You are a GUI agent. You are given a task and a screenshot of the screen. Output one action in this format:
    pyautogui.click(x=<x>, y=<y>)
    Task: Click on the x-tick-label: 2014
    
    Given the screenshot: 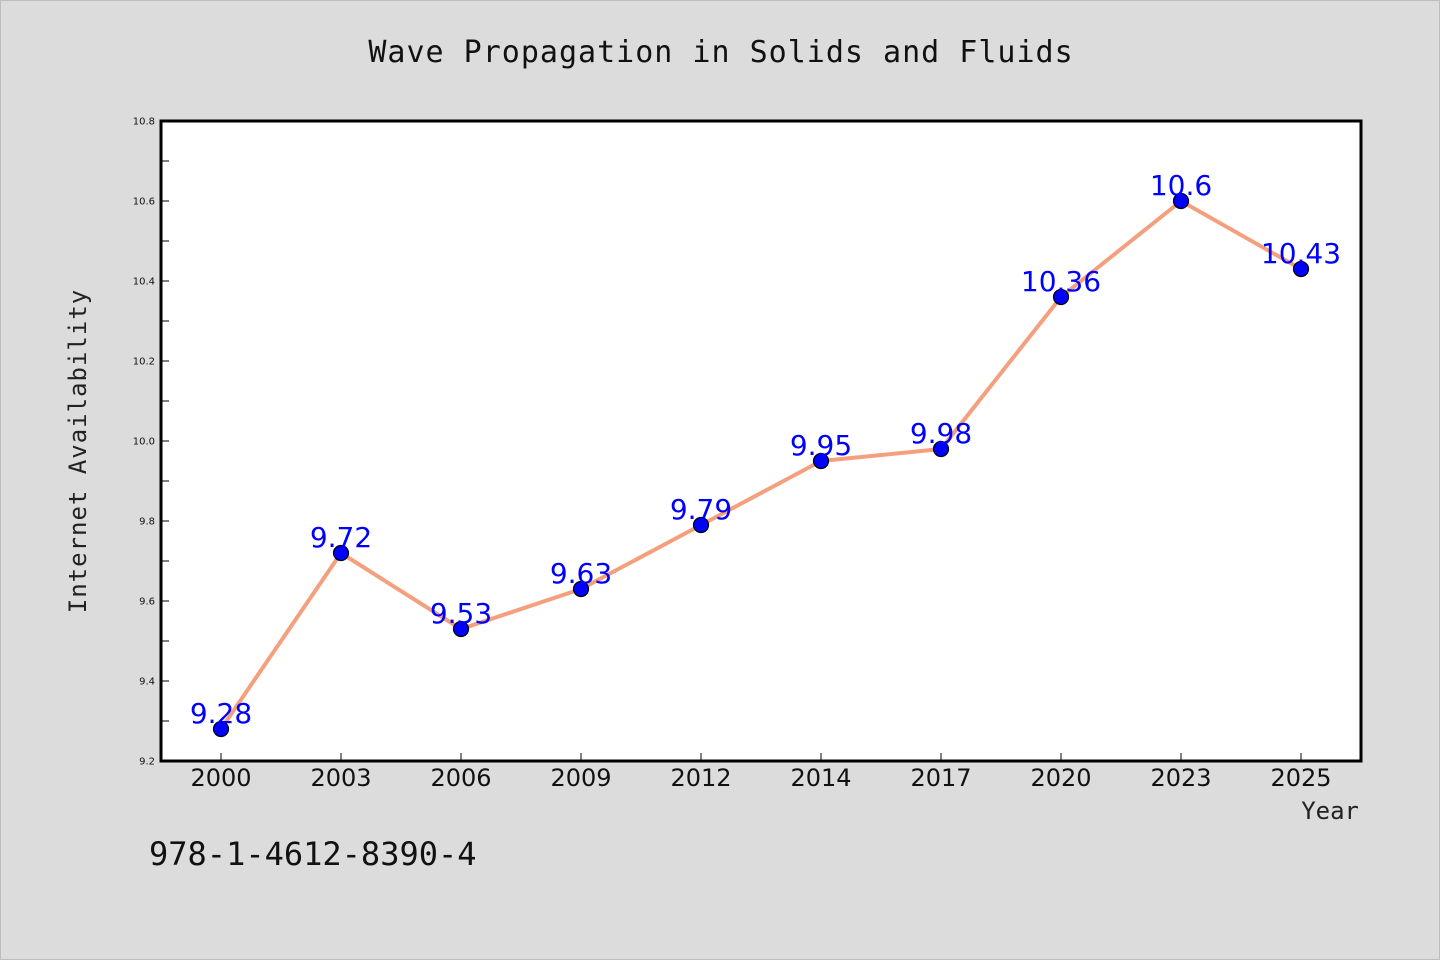 What is the action you would take?
    pyautogui.click(x=820, y=778)
    